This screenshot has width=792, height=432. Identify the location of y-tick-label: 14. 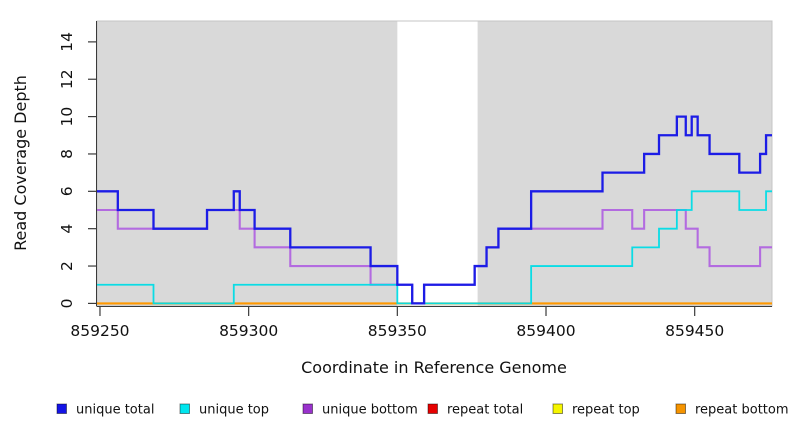
(67, 42).